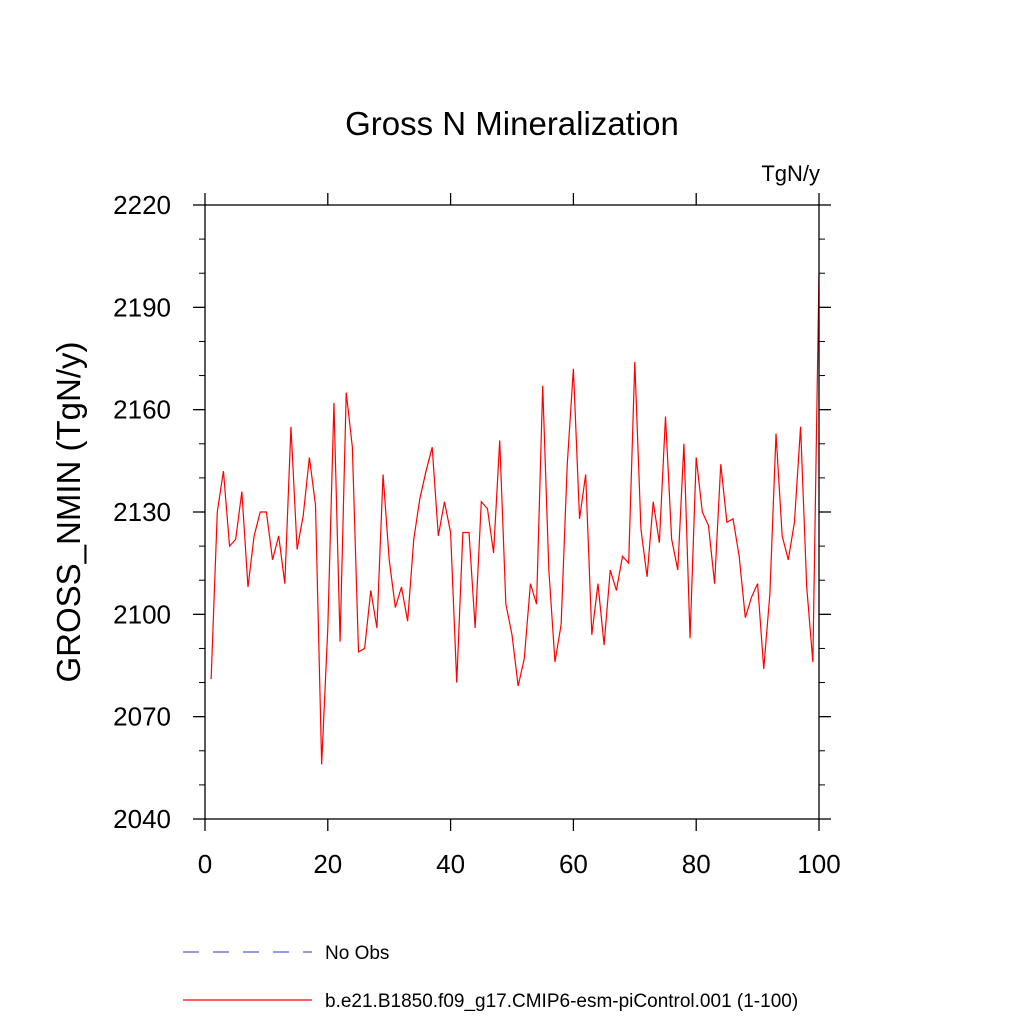 This screenshot has width=1024, height=1024. What do you see at coordinates (142, 307) in the screenshot?
I see `y-tick-label: 2190` at bounding box center [142, 307].